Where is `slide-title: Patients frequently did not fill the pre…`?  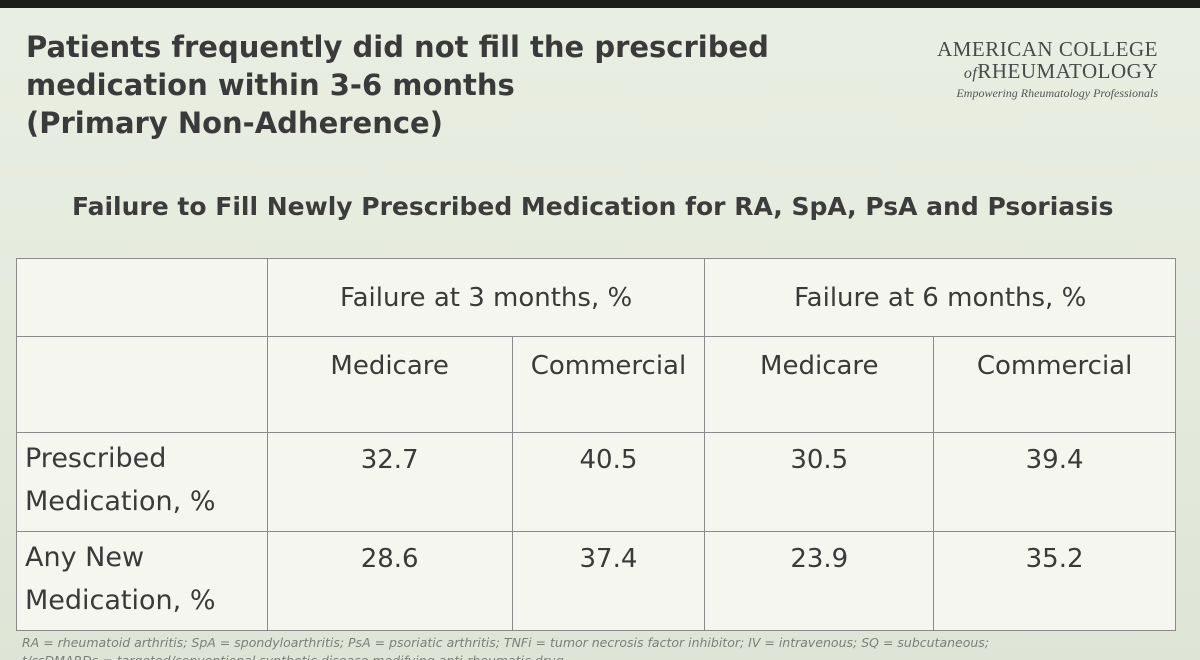 slide-title: Patients frequently did not fill the pre… is located at coordinates (397, 85).